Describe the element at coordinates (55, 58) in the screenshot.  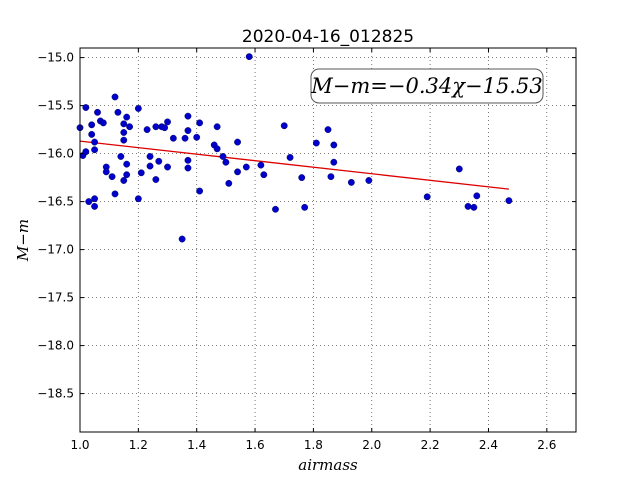
I see `y-tick-label: −15.0` at that location.